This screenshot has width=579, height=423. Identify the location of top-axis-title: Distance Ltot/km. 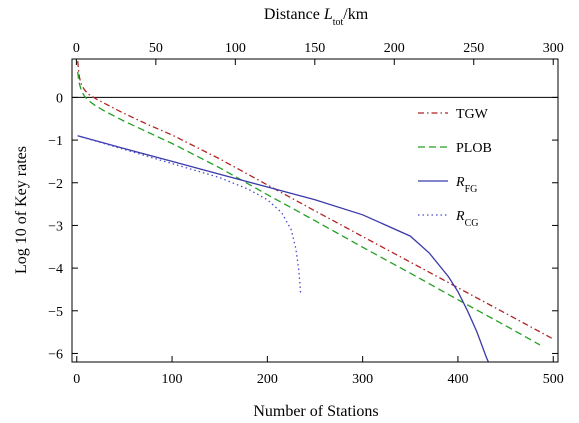
(316, 17).